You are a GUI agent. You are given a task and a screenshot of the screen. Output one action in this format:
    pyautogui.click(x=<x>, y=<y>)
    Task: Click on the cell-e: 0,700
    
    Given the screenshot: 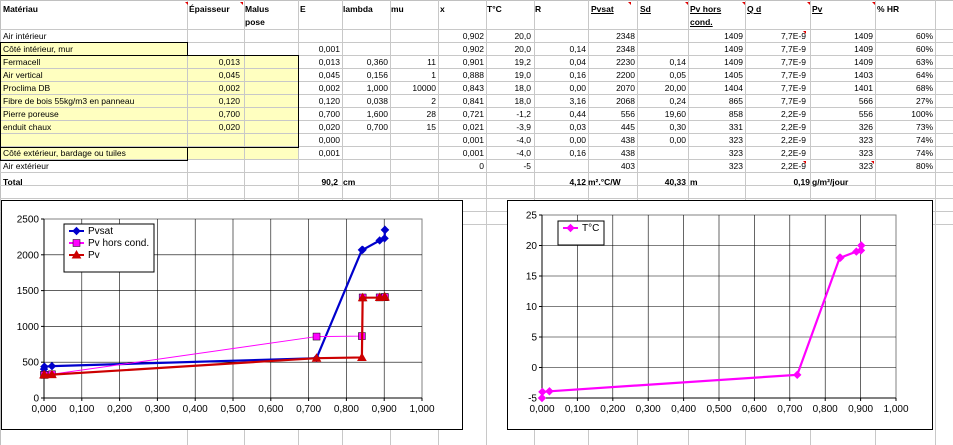 What is the action you would take?
    pyautogui.click(x=329, y=114)
    